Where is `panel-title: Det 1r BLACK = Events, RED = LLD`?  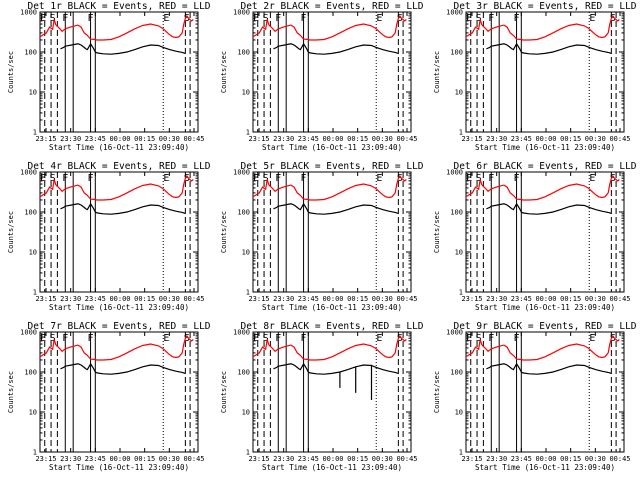 panel-title: Det 1r BLACK = Events, RED = LLD is located at coordinates (118, 6).